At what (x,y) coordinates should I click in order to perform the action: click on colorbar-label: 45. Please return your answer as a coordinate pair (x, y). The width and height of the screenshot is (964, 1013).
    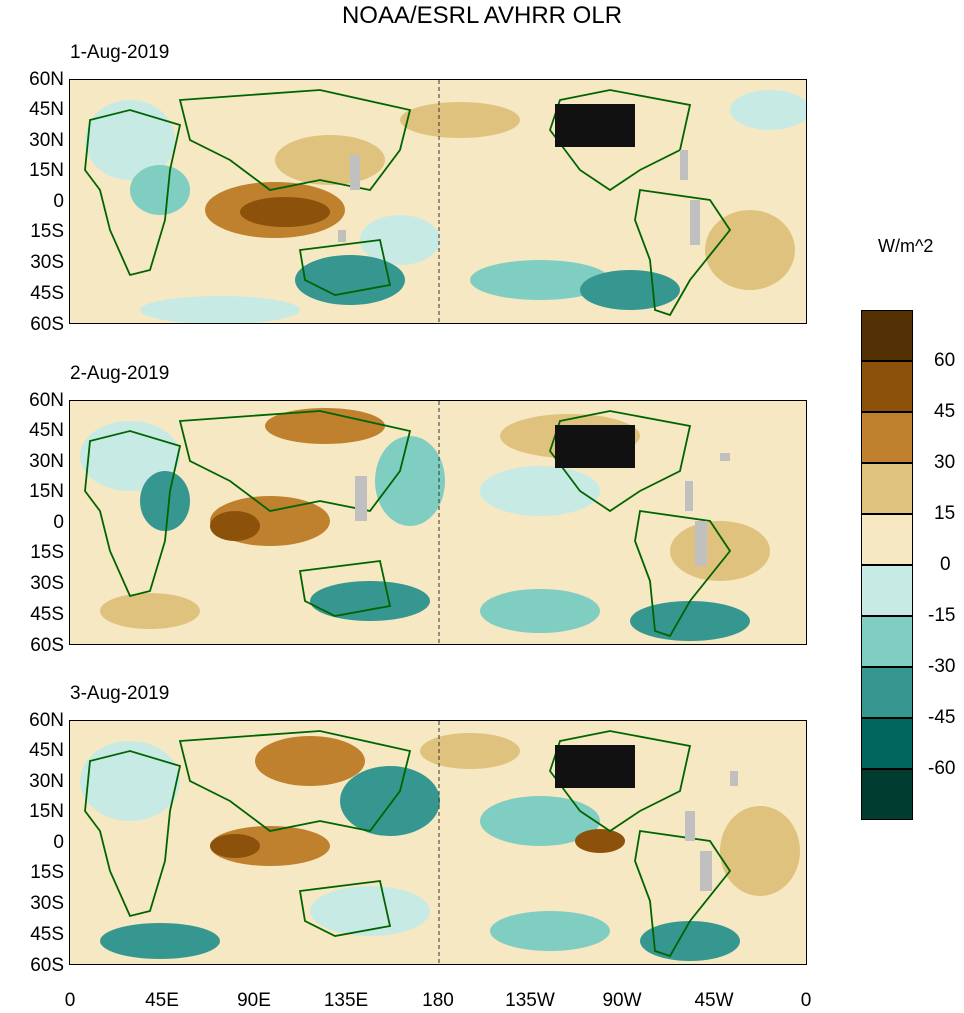
    Looking at the image, I should click on (945, 411).